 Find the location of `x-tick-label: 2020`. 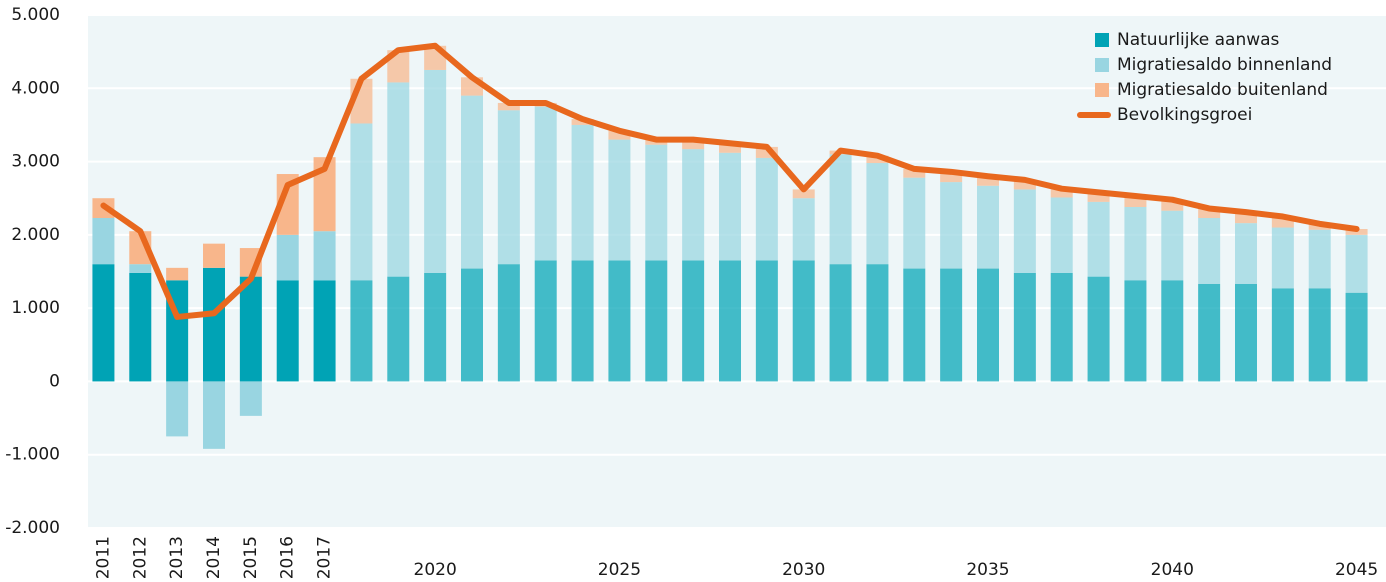

x-tick-label: 2020 is located at coordinates (435, 570).